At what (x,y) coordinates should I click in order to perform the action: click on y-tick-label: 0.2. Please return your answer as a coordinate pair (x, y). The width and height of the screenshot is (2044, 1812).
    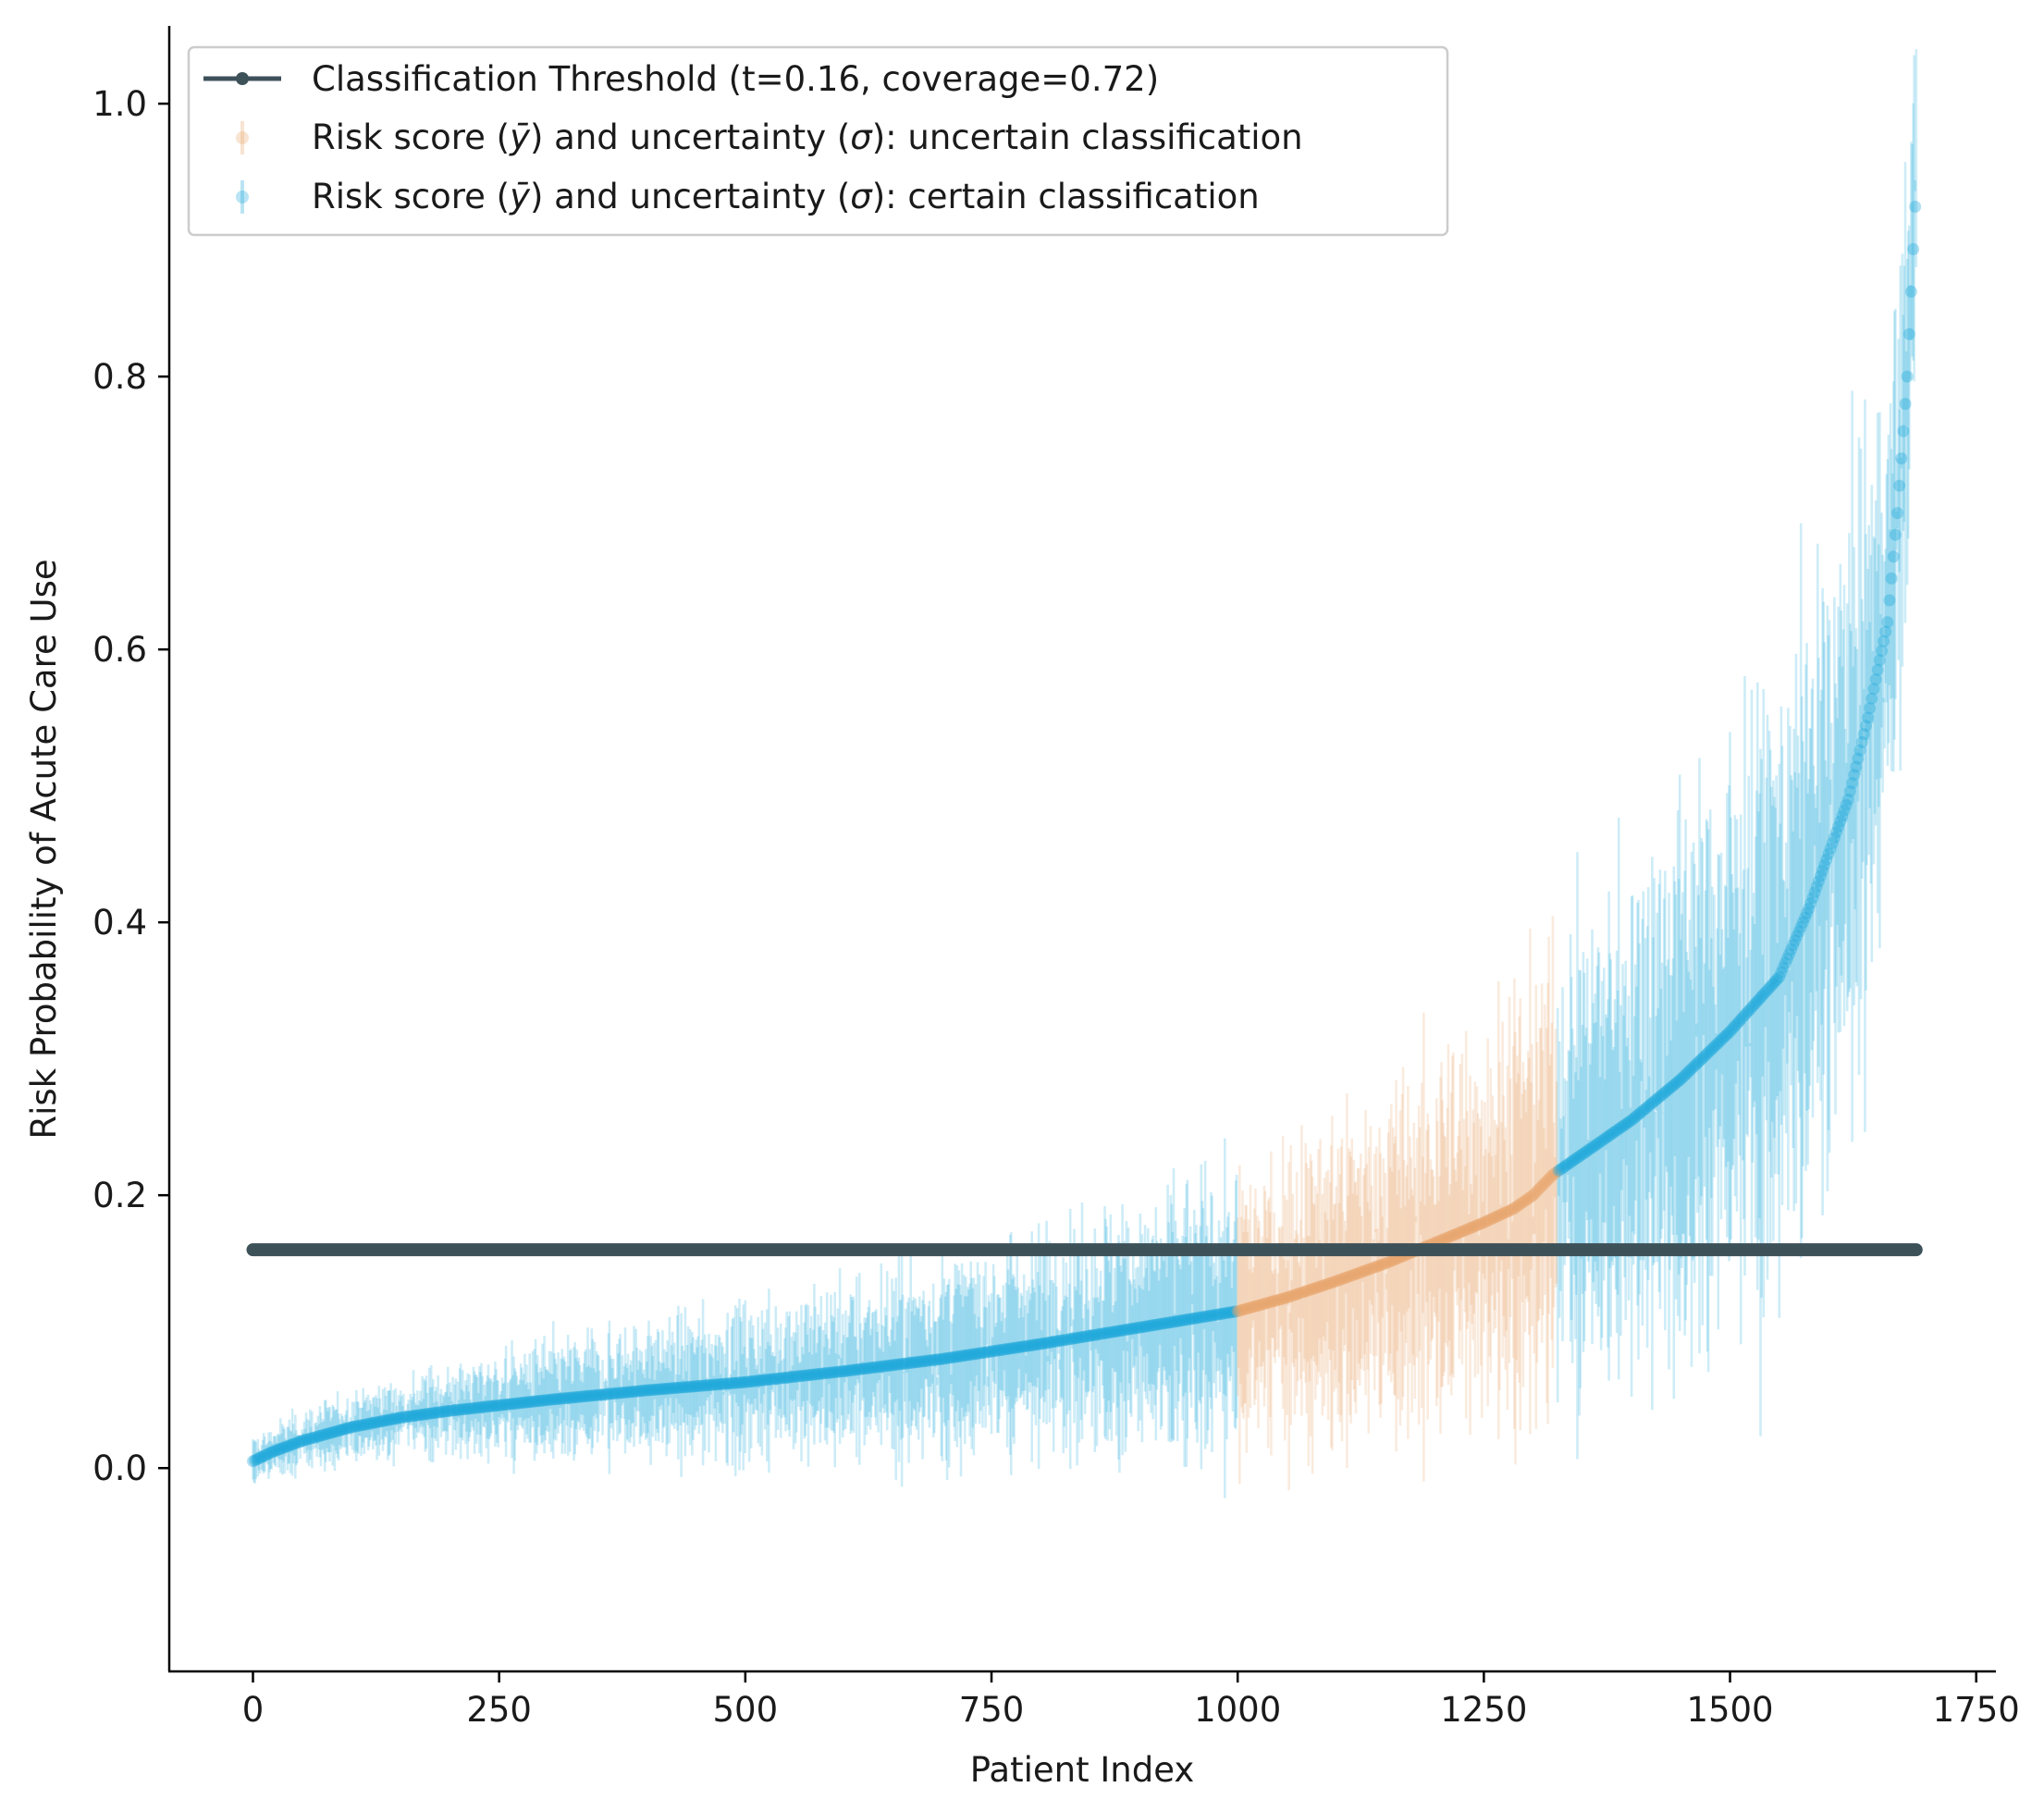
    Looking at the image, I should click on (119, 1195).